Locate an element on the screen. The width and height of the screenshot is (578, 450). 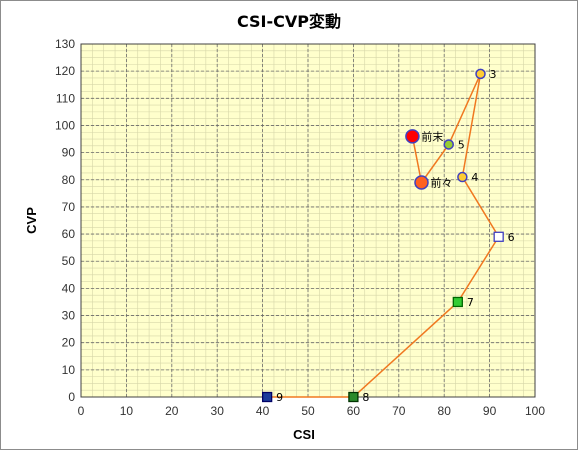
y-tick-label: 80 is located at coordinates (69, 180).